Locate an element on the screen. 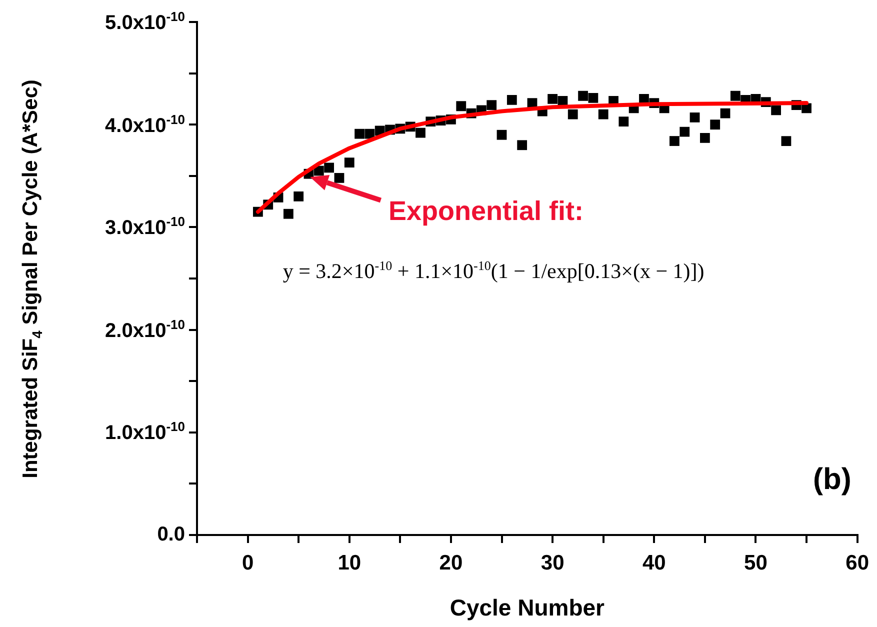  x-tick-label: 50 is located at coordinates (756, 562).